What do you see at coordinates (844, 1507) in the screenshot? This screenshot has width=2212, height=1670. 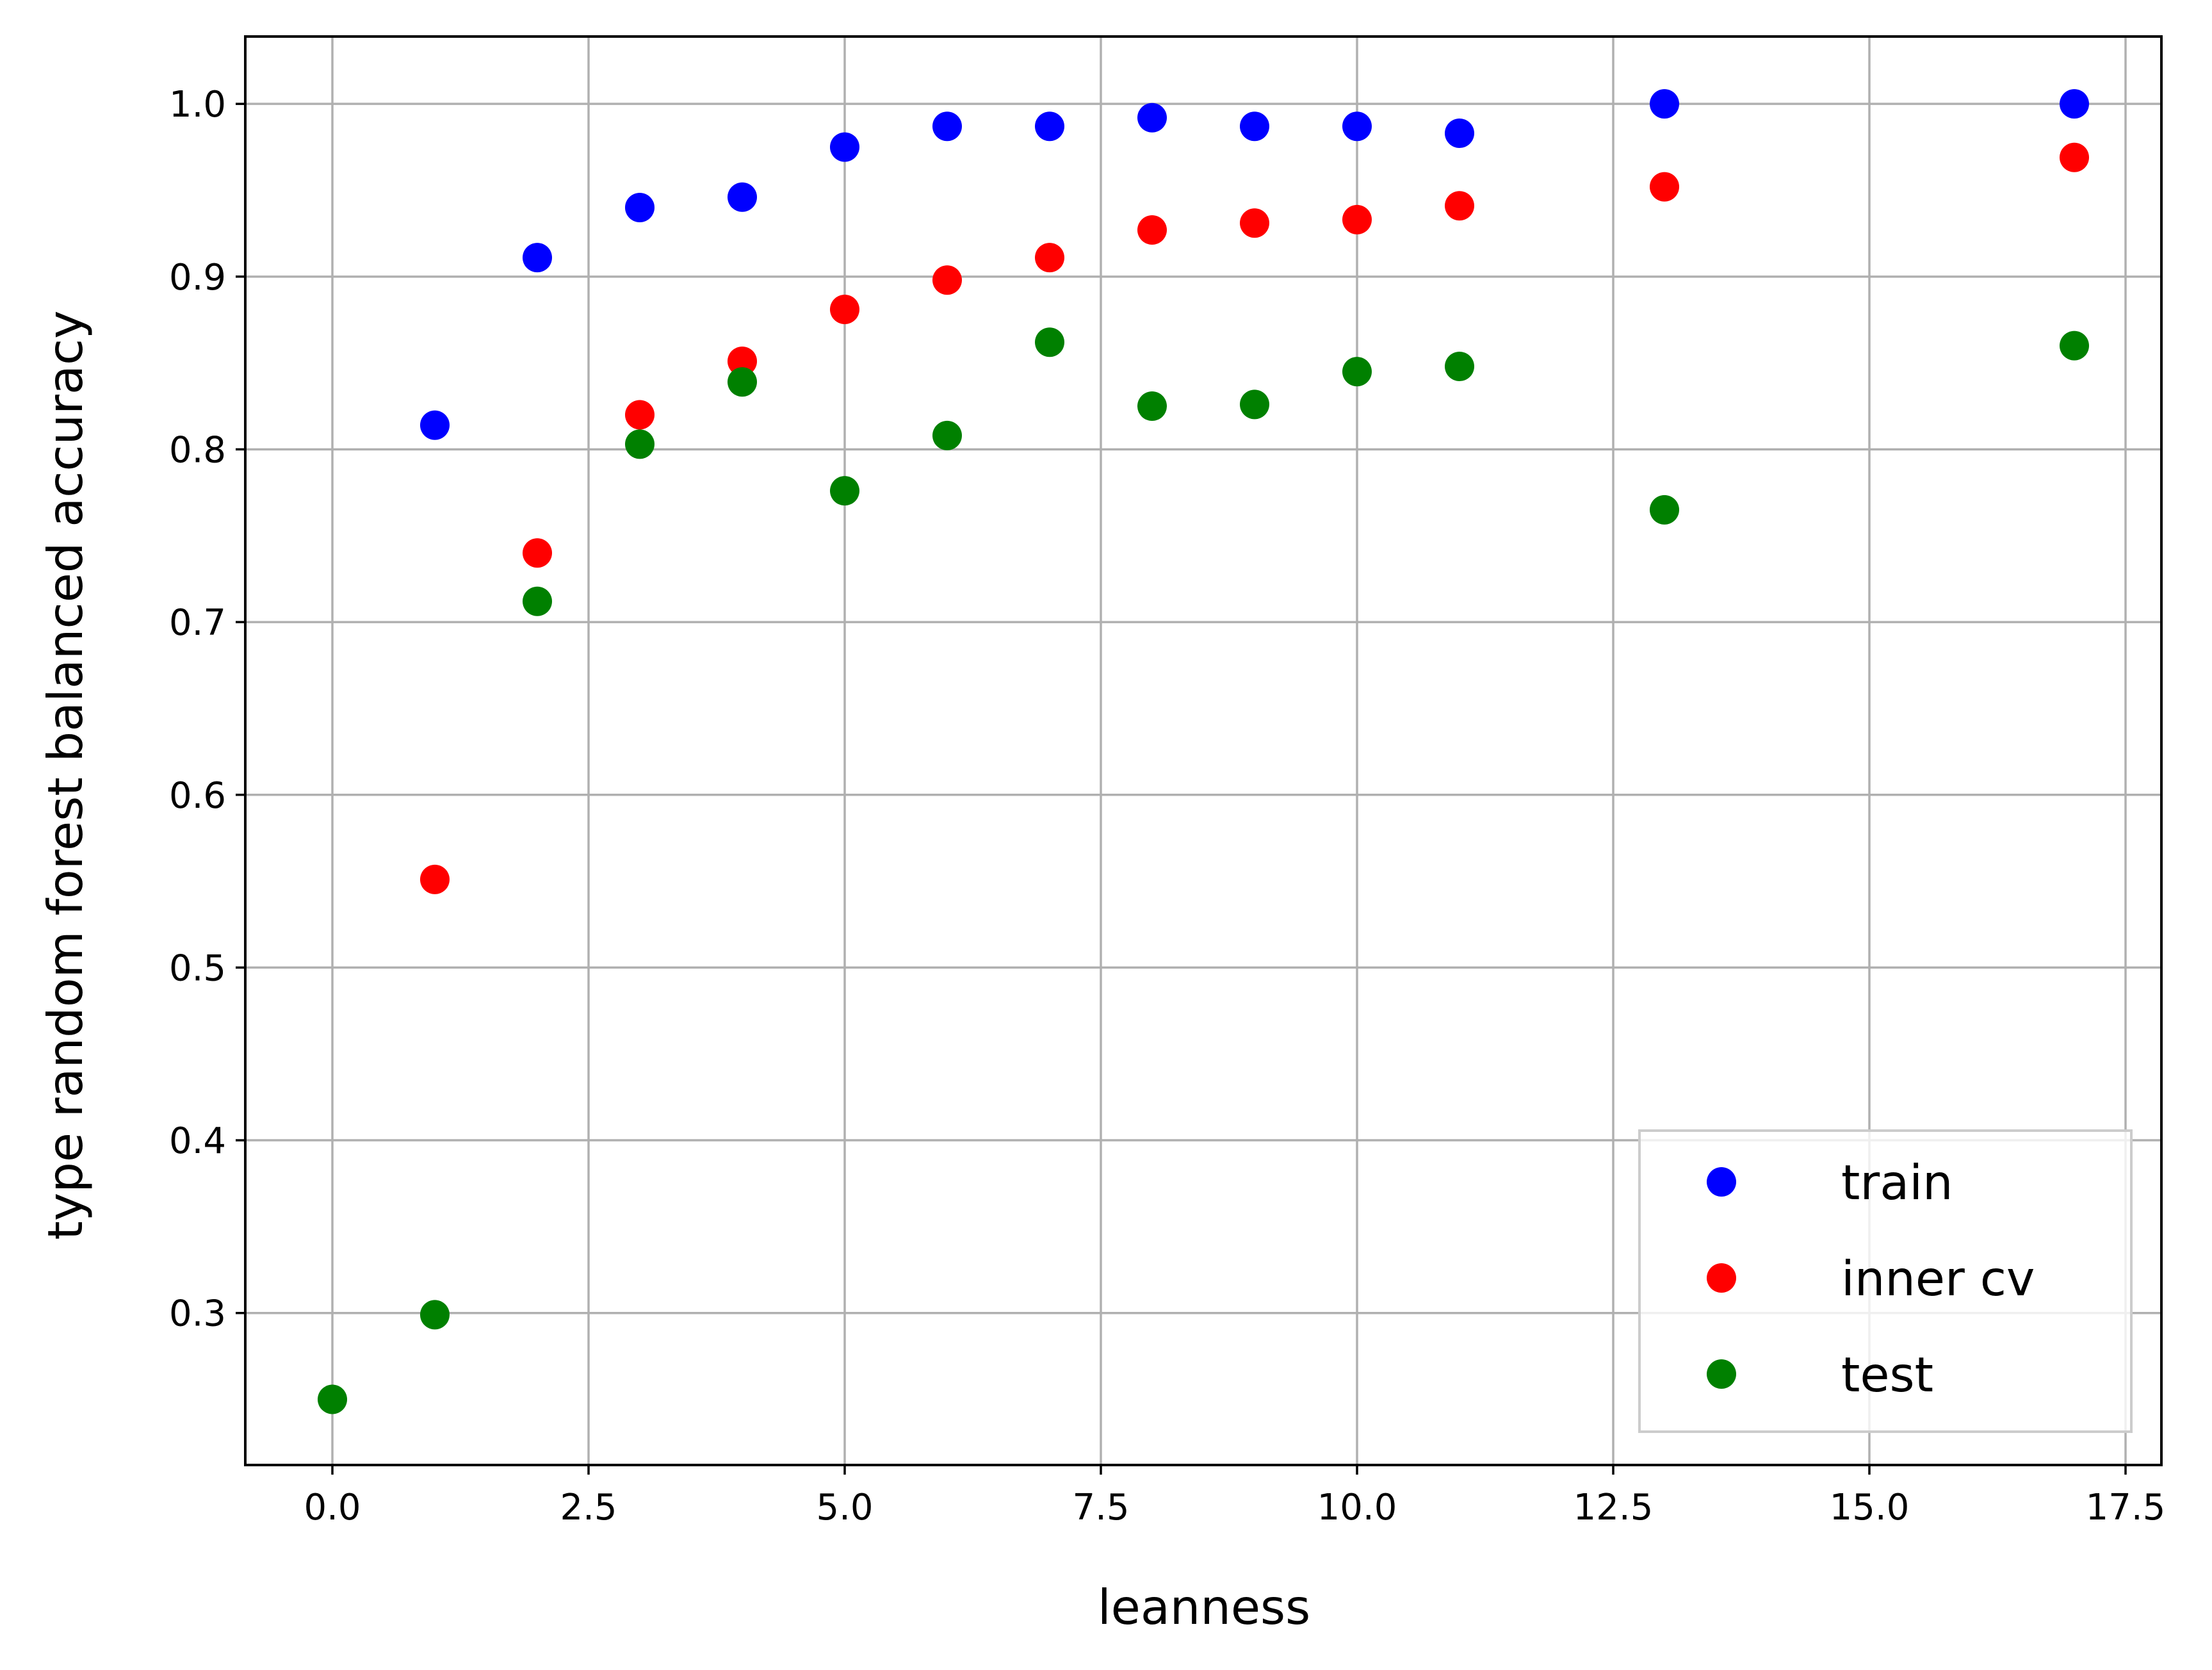 I see `x-tick-label: 5.0` at bounding box center [844, 1507].